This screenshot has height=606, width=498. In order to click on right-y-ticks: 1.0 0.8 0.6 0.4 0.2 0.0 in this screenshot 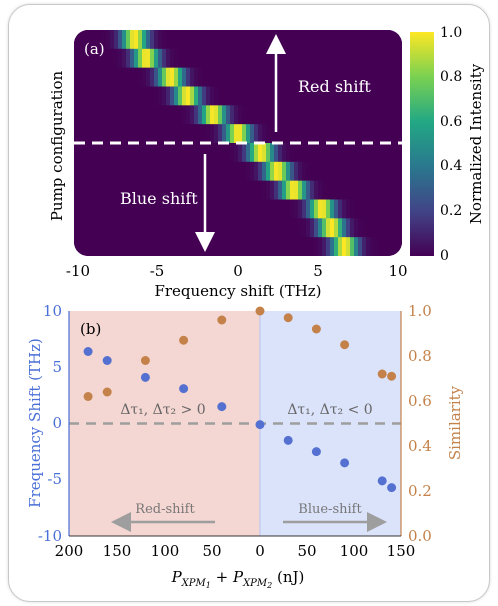, I will do `click(420, 423)`.